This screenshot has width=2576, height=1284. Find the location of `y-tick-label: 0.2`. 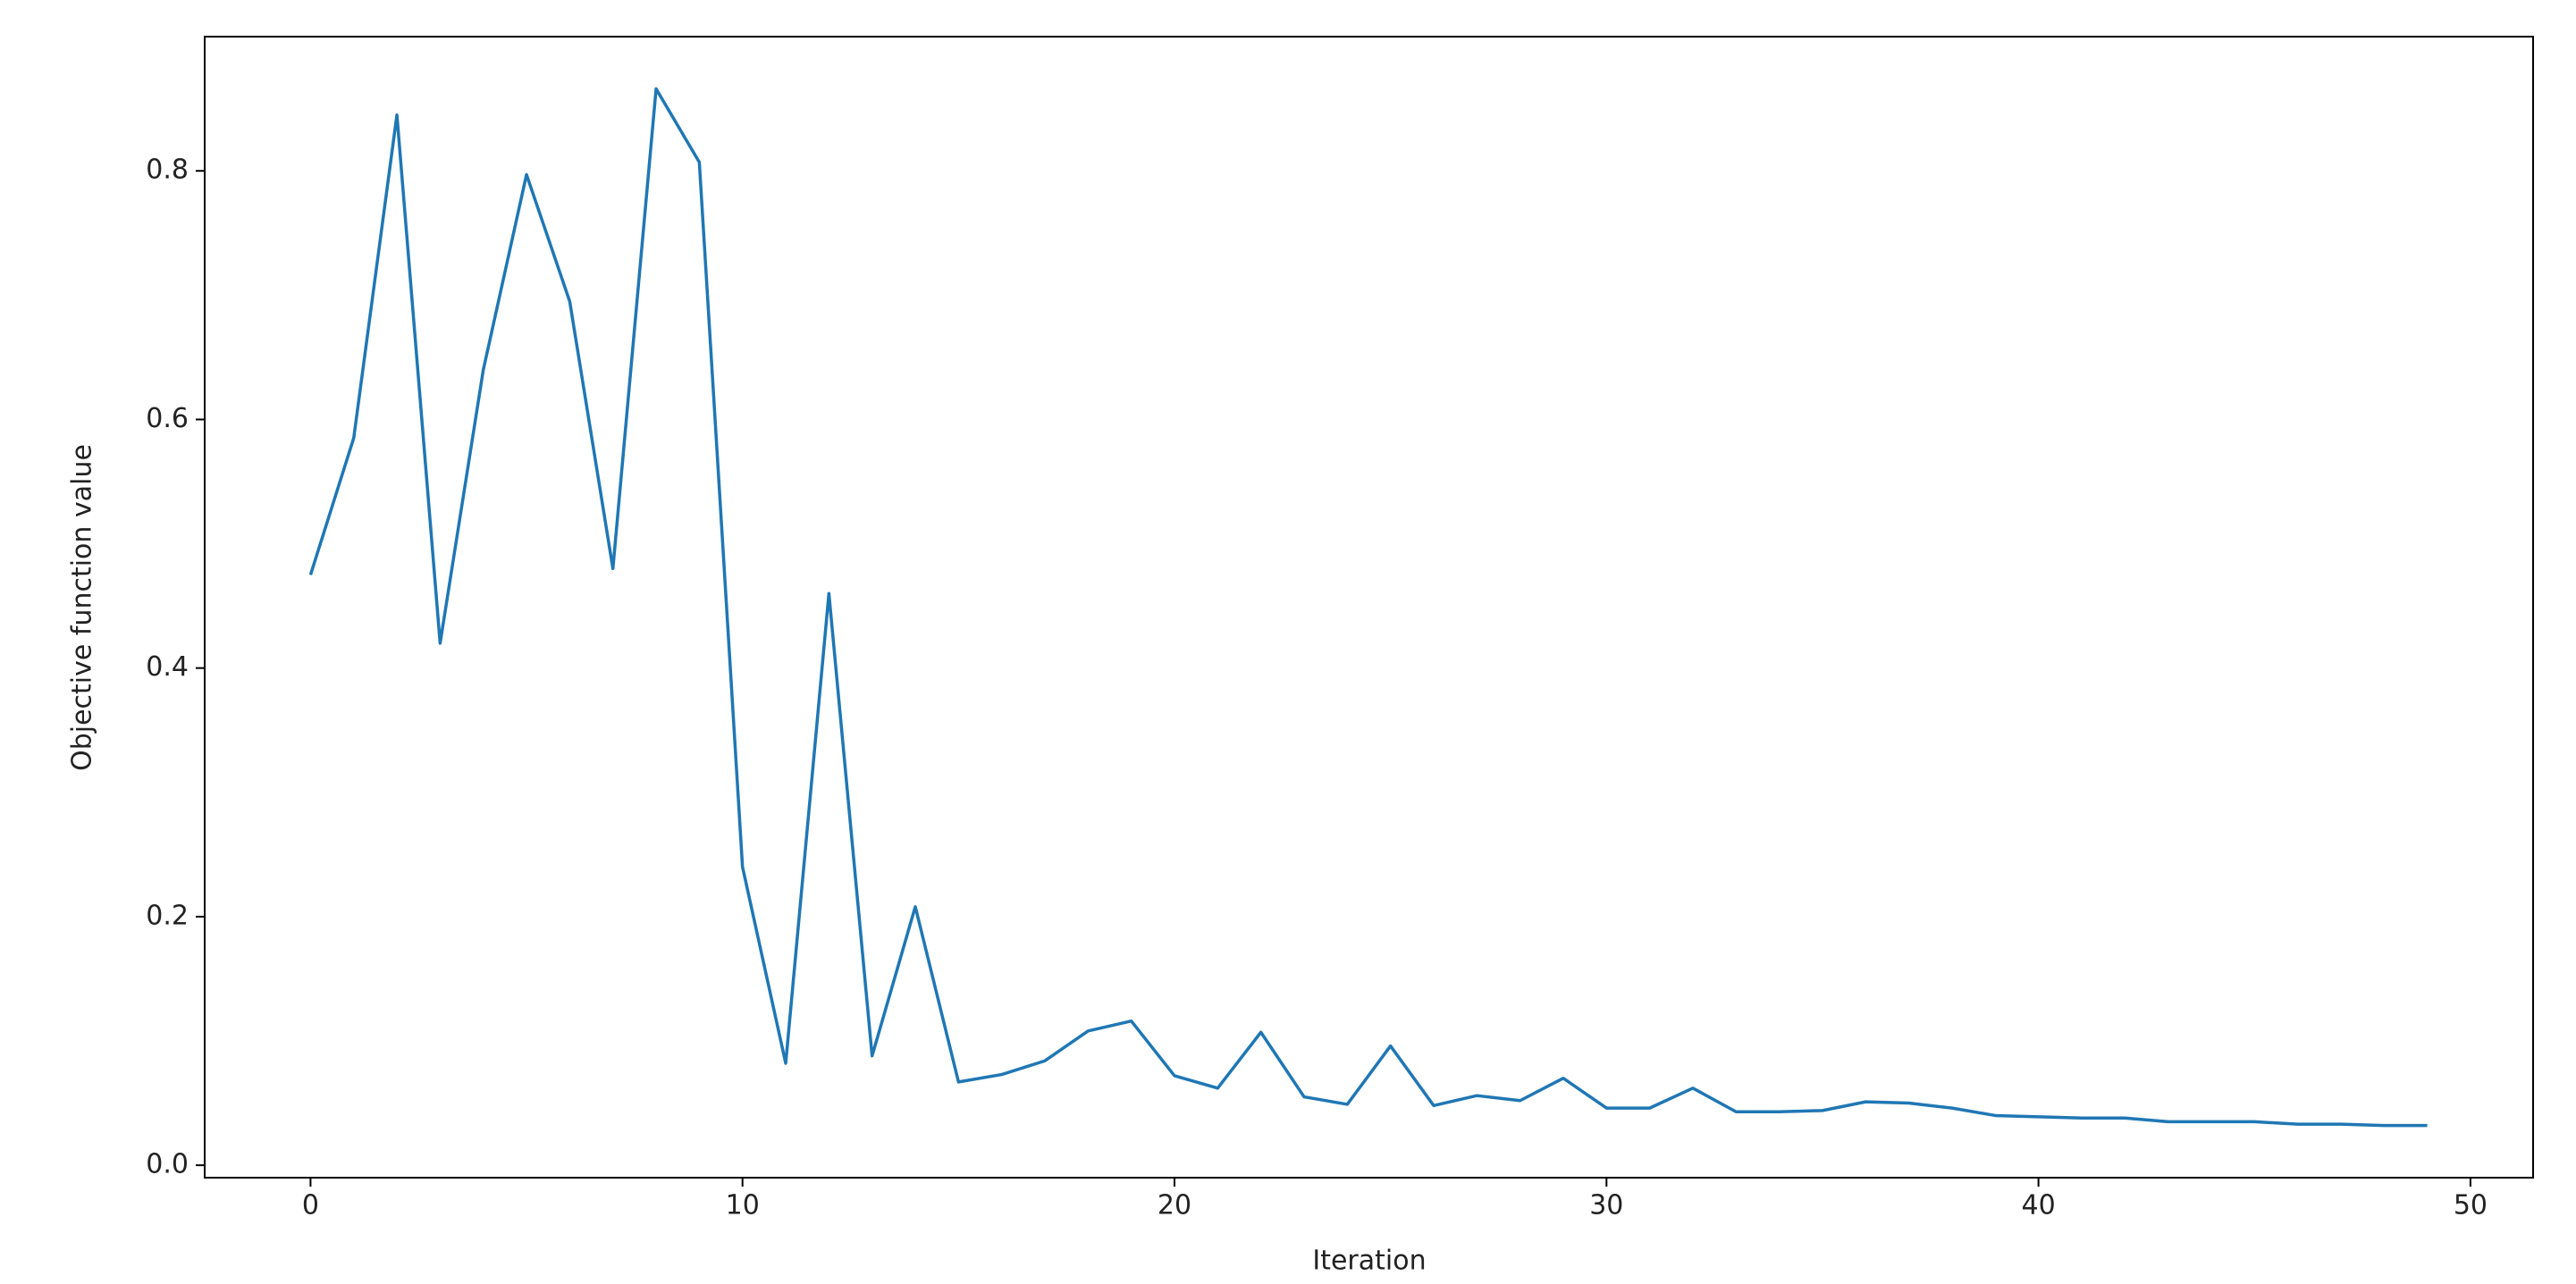

y-tick-label: 0.2 is located at coordinates (168, 915).